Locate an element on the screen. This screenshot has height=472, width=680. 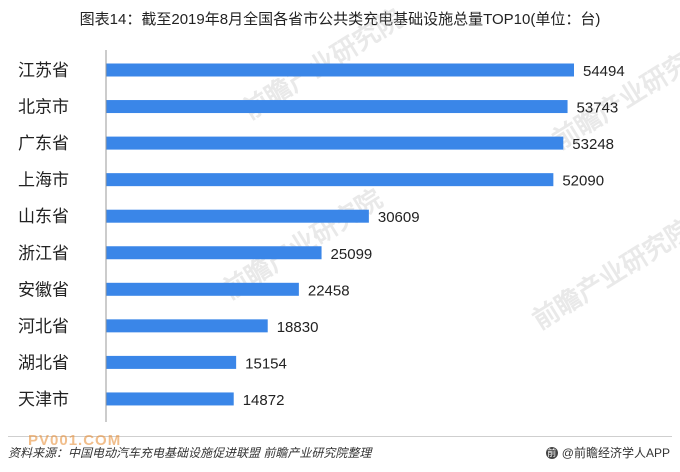
value-label-6: 22458 is located at coordinates (329, 290).